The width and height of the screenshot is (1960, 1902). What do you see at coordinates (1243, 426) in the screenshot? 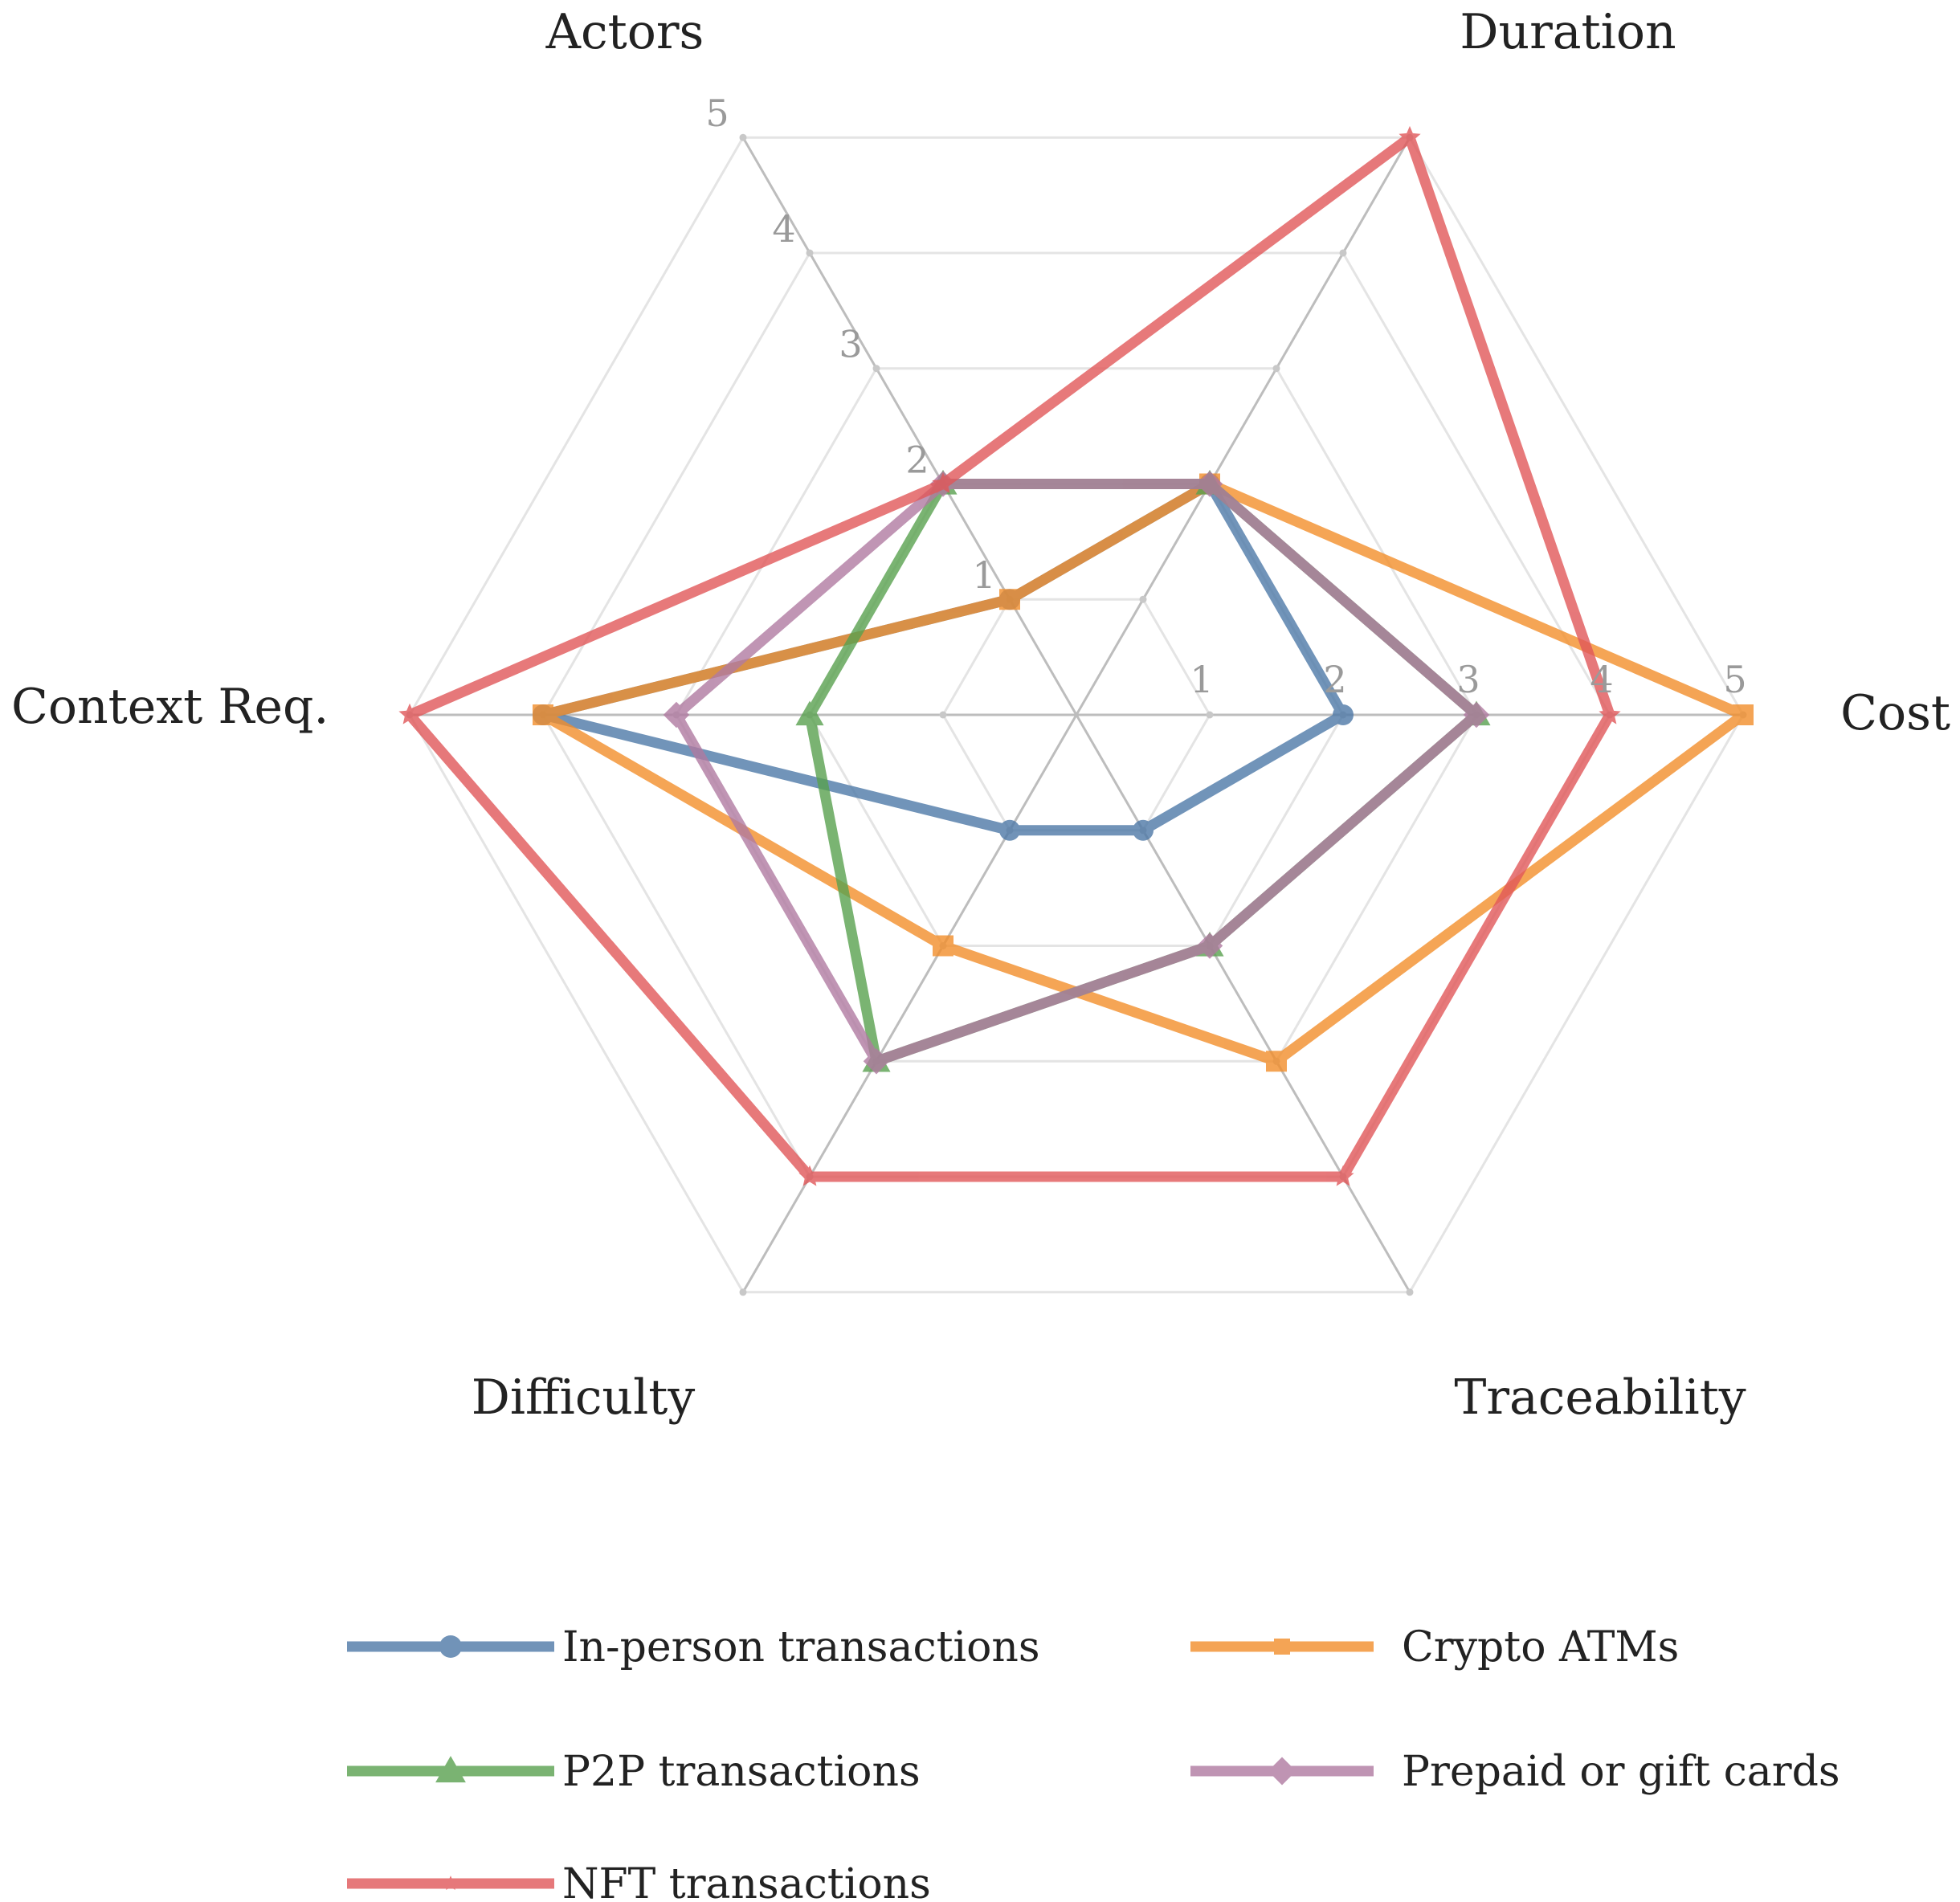
I see `spoke-duration` at bounding box center [1243, 426].